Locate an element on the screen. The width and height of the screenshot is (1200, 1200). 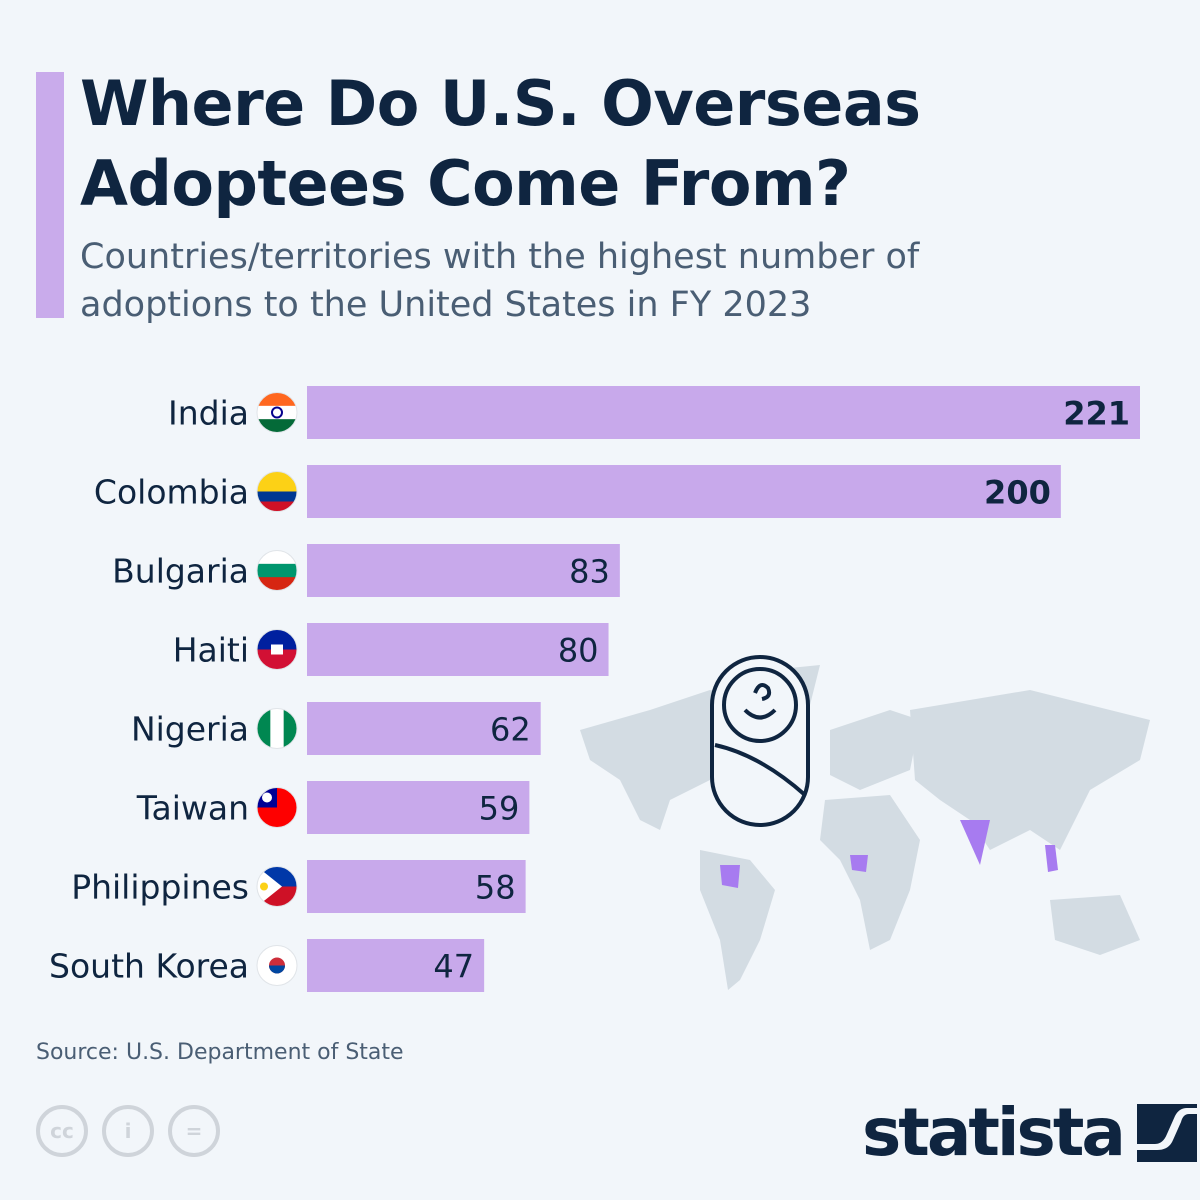
map-australia is located at coordinates (1095, 925).